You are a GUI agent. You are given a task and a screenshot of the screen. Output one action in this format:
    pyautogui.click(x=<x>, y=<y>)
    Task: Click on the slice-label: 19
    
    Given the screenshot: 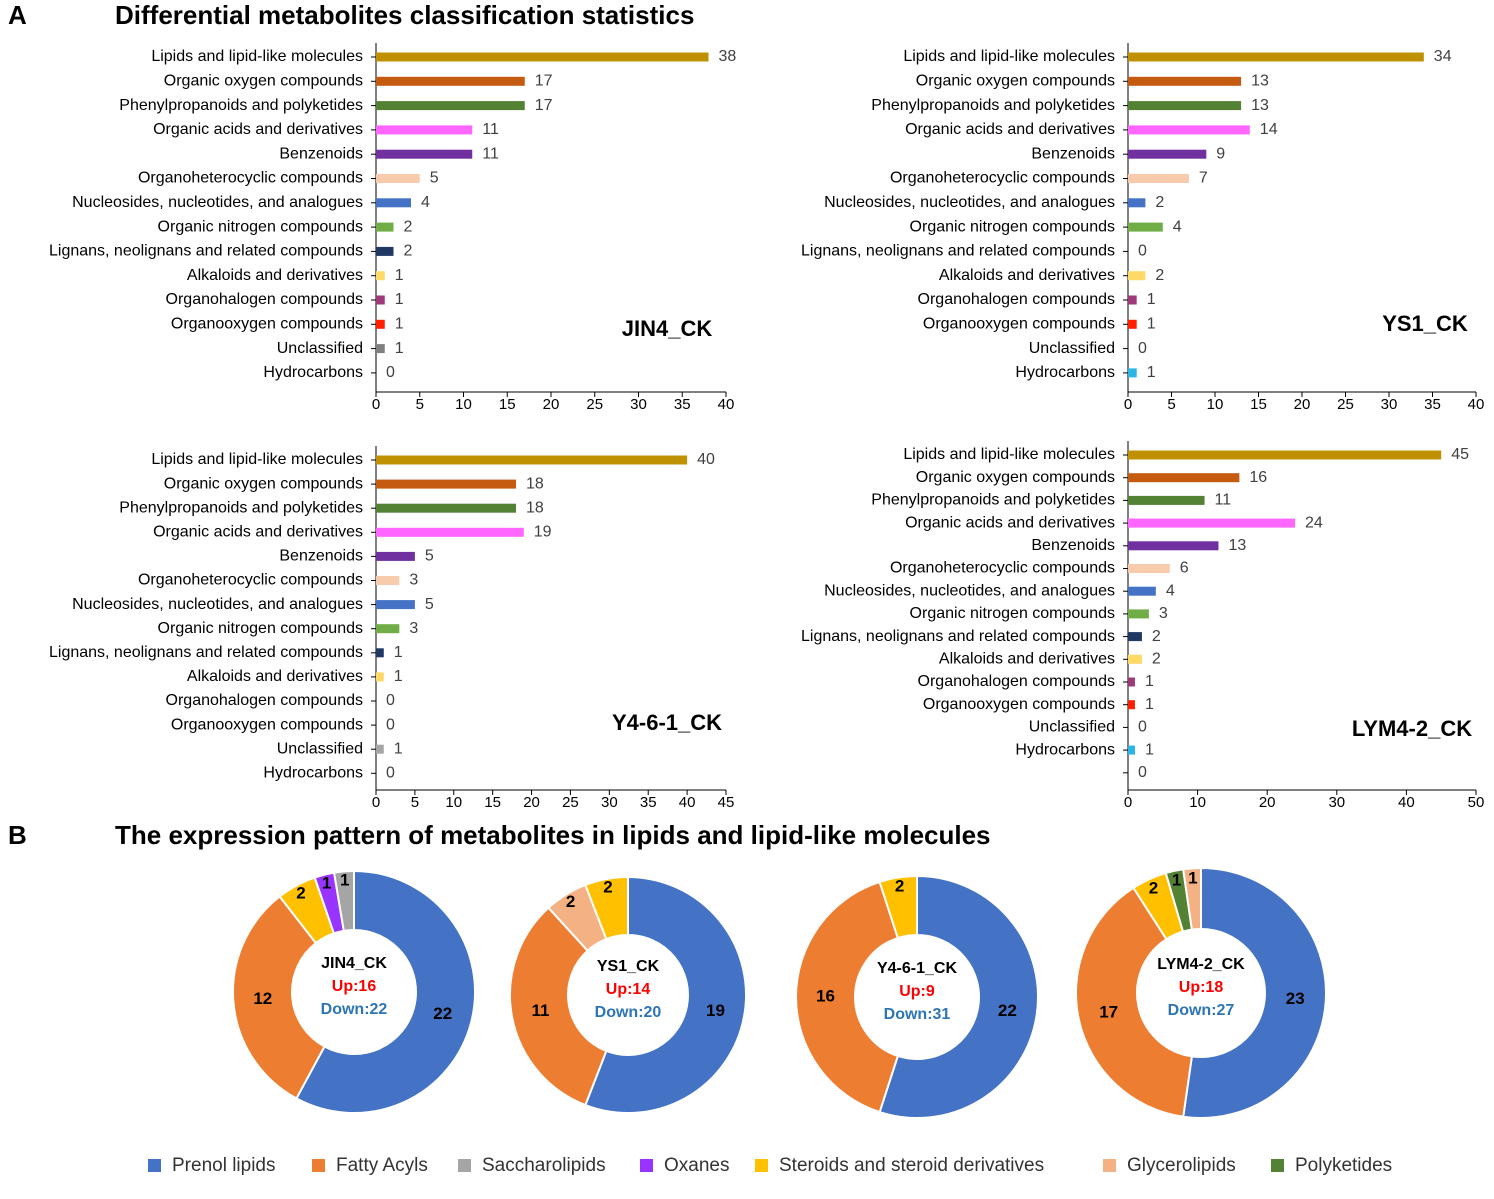 What is the action you would take?
    pyautogui.click(x=715, y=1010)
    